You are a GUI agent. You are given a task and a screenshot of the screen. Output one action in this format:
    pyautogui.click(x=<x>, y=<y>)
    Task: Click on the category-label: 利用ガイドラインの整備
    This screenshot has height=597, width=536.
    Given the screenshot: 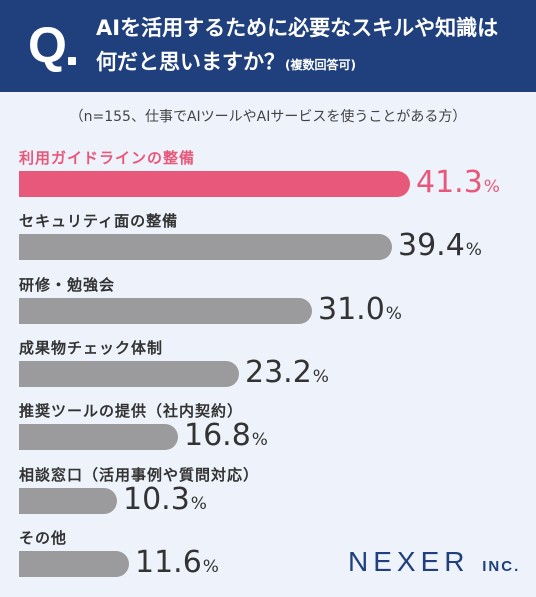 What is the action you would take?
    pyautogui.click(x=107, y=158)
    